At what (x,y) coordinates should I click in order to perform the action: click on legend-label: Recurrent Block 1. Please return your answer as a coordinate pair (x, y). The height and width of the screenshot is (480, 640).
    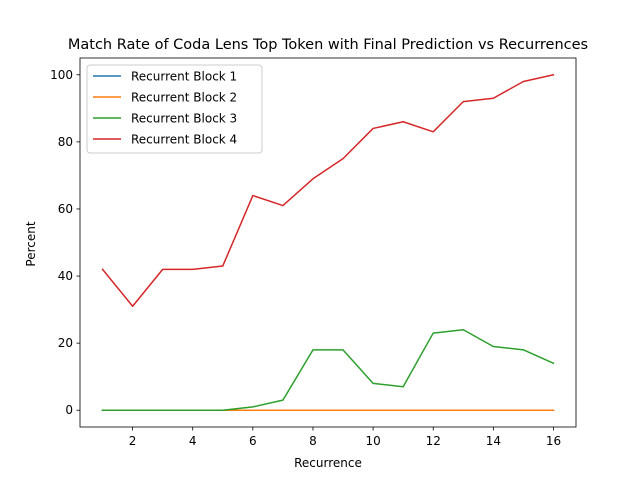
    Looking at the image, I should click on (184, 77).